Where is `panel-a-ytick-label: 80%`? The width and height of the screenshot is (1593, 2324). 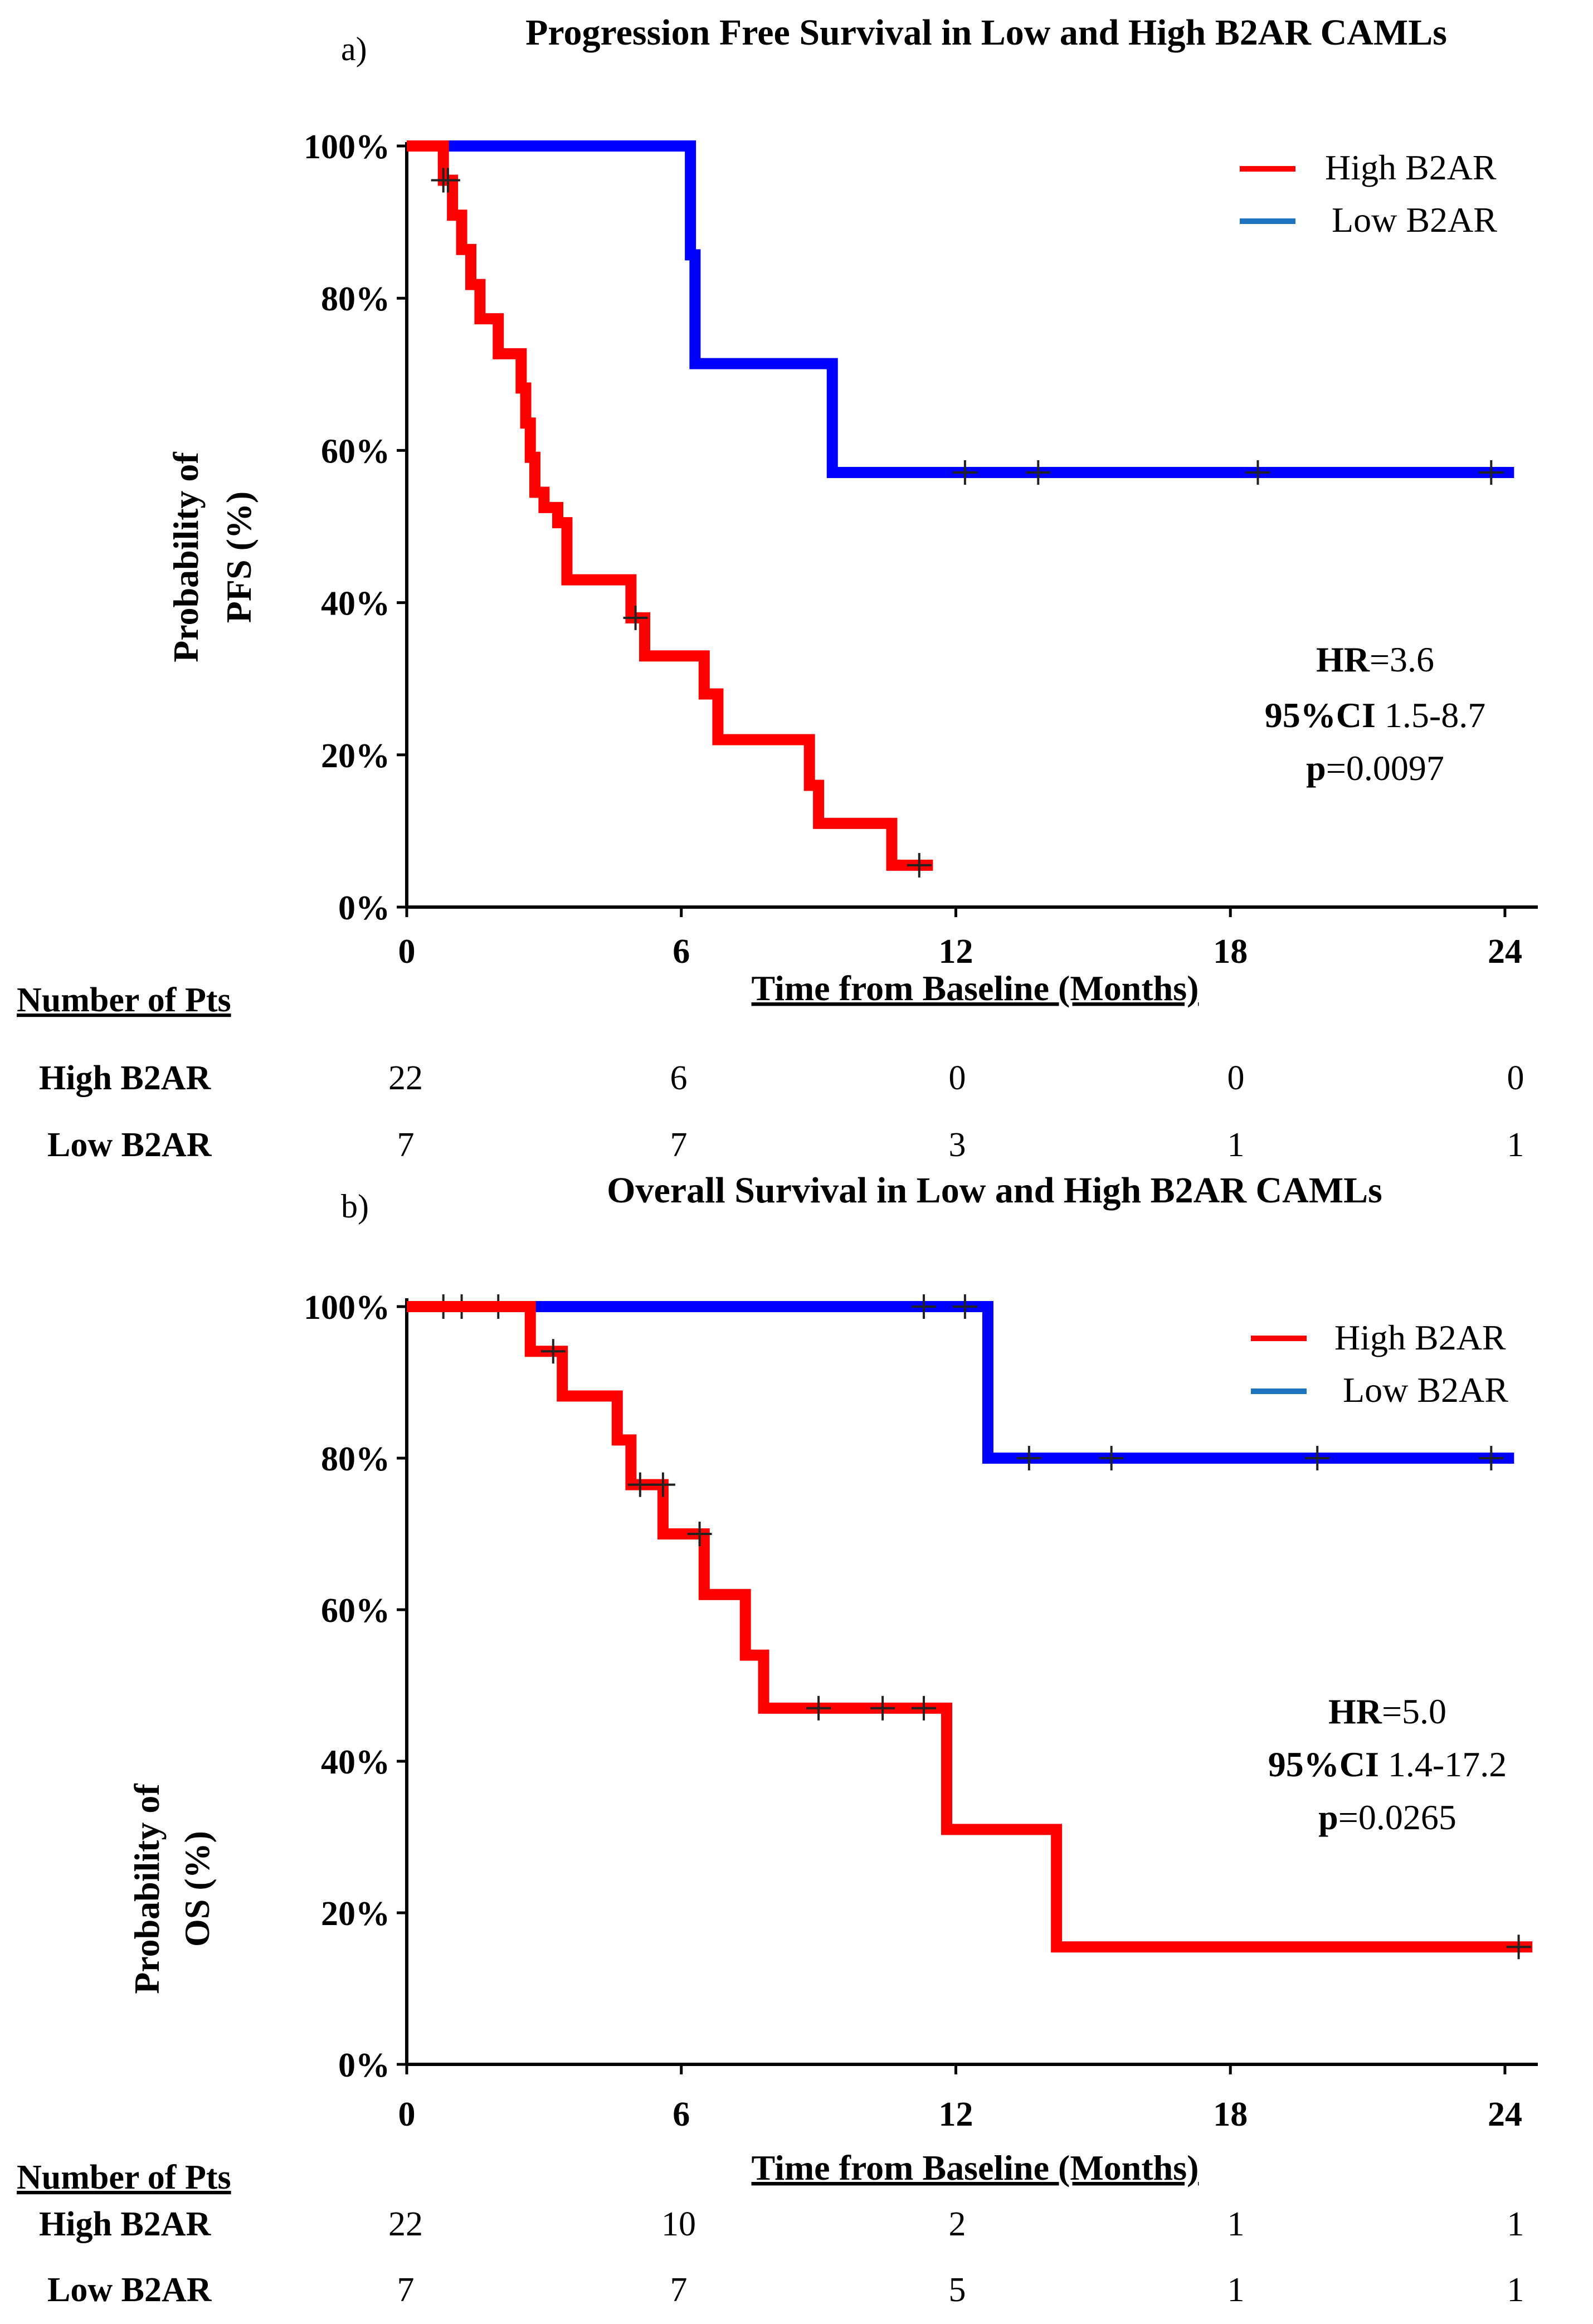
panel-a-ytick-label: 80% is located at coordinates (355, 299).